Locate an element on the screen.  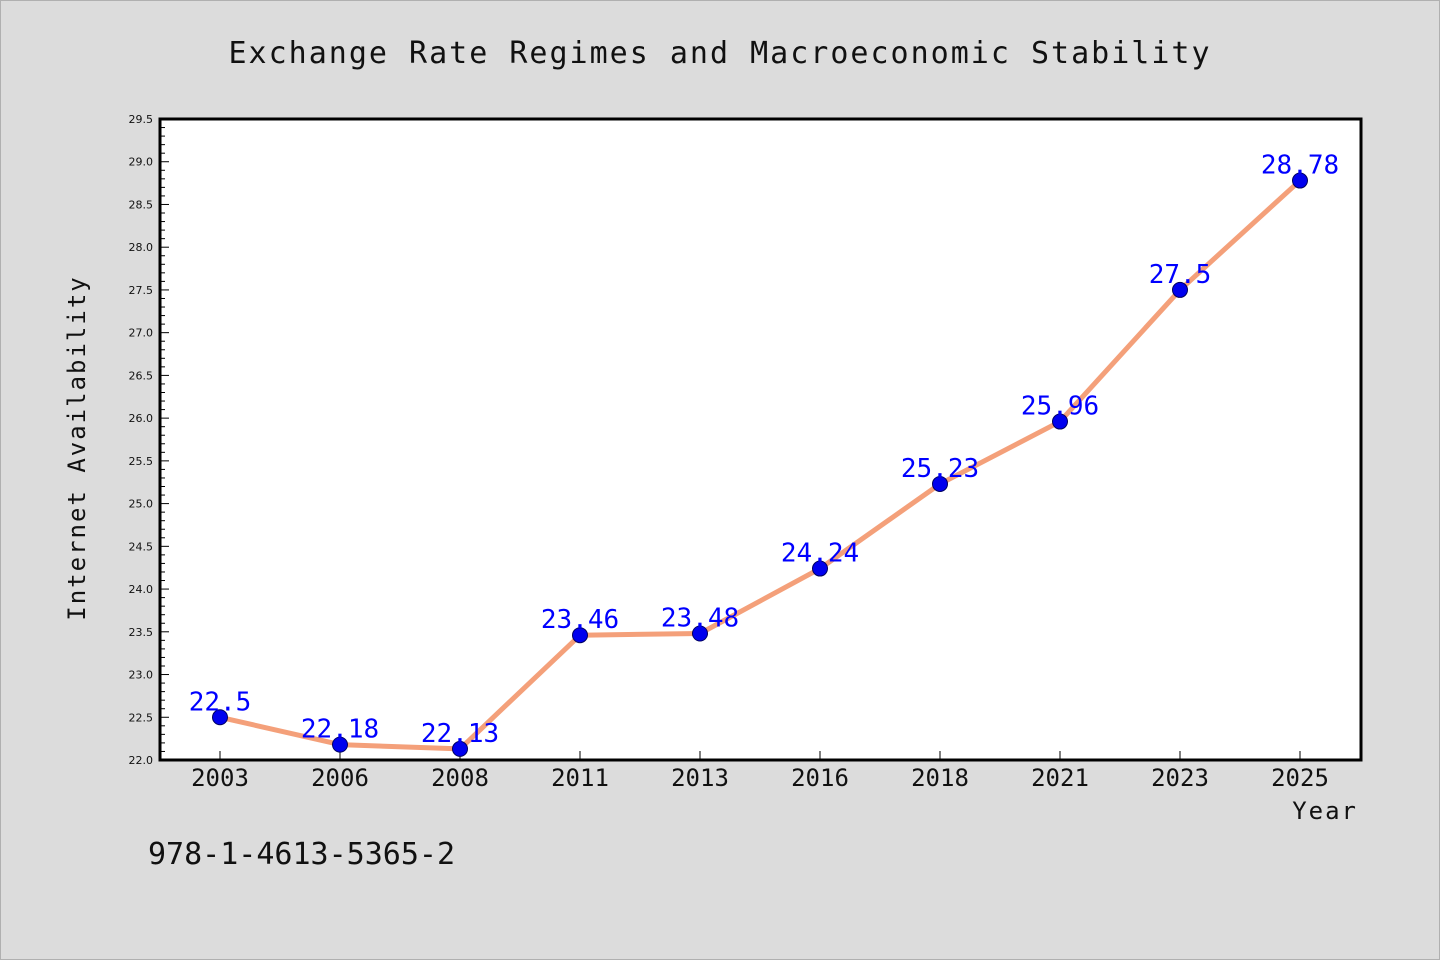
x-tick-label: 2018 is located at coordinates (940, 778).